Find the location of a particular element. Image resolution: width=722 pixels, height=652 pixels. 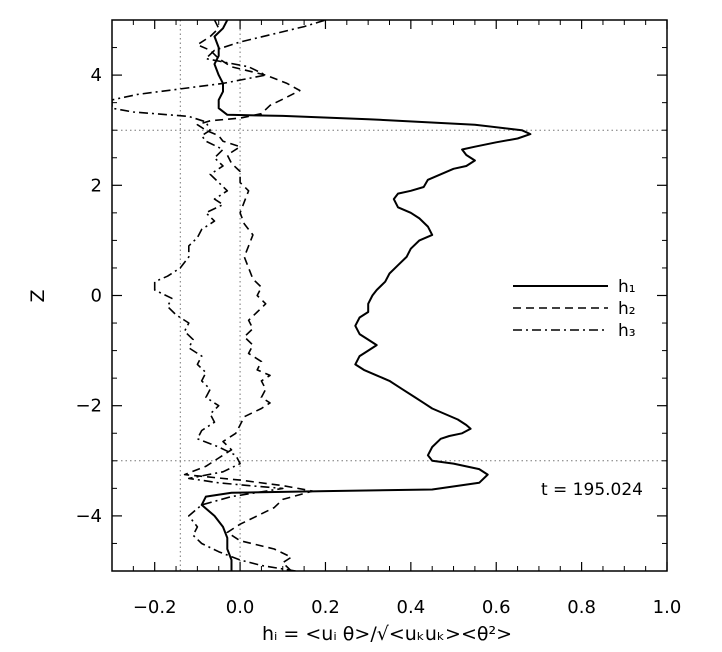

time-annotation: t = 195.024 is located at coordinates (592, 490).